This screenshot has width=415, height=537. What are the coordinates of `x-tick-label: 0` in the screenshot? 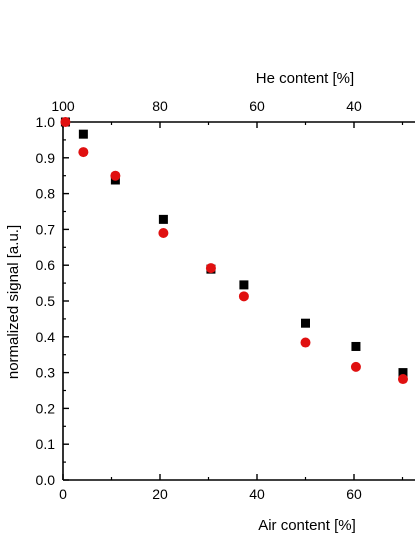 It's located at (63, 494).